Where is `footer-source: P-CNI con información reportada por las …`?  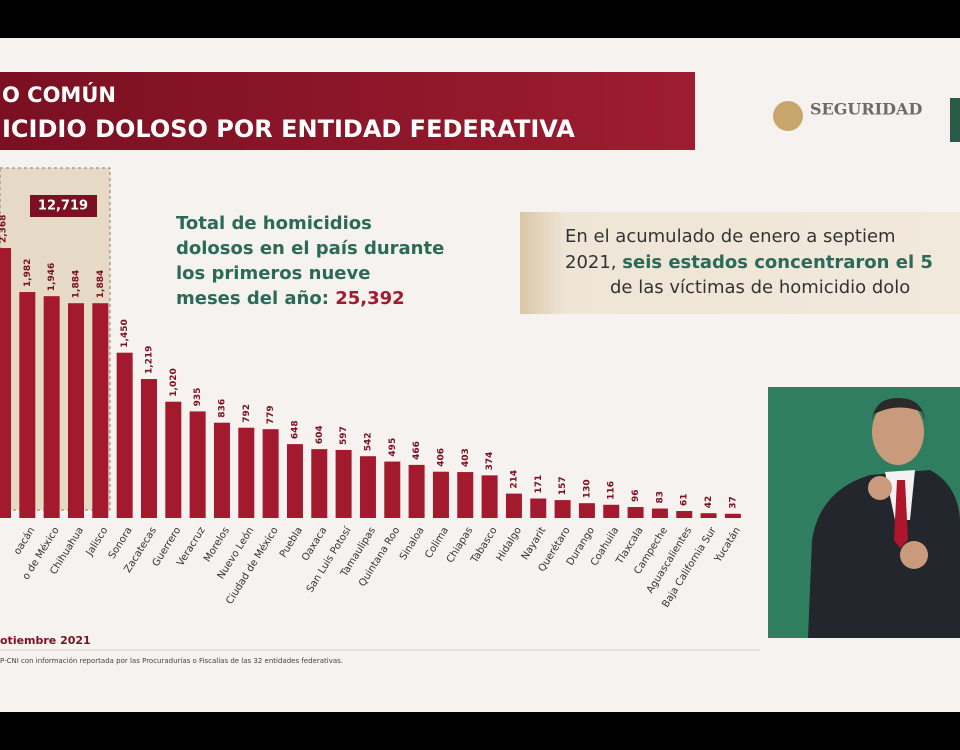
footer-source: P-CNI con información reportada por las … is located at coordinates (171, 661).